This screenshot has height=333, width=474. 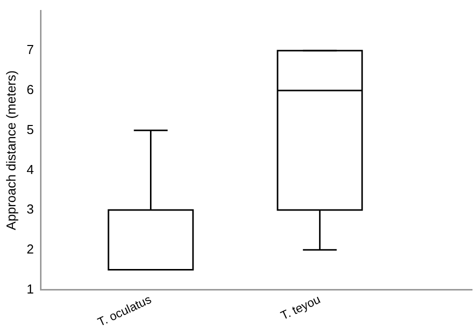 What do you see at coordinates (30, 50) in the screenshot?
I see `y-tick-label: 7` at bounding box center [30, 50].